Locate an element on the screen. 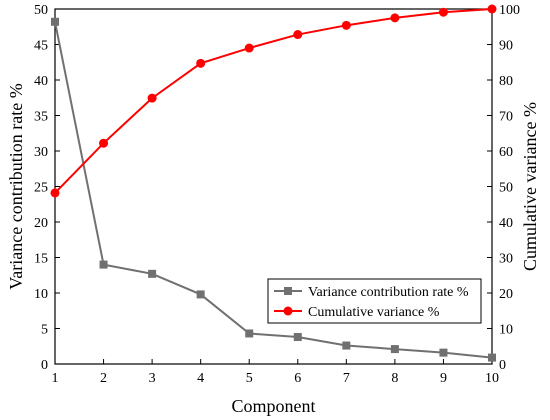 The image size is (550, 420). y-left-tick-label: 50 is located at coordinates (41, 10).